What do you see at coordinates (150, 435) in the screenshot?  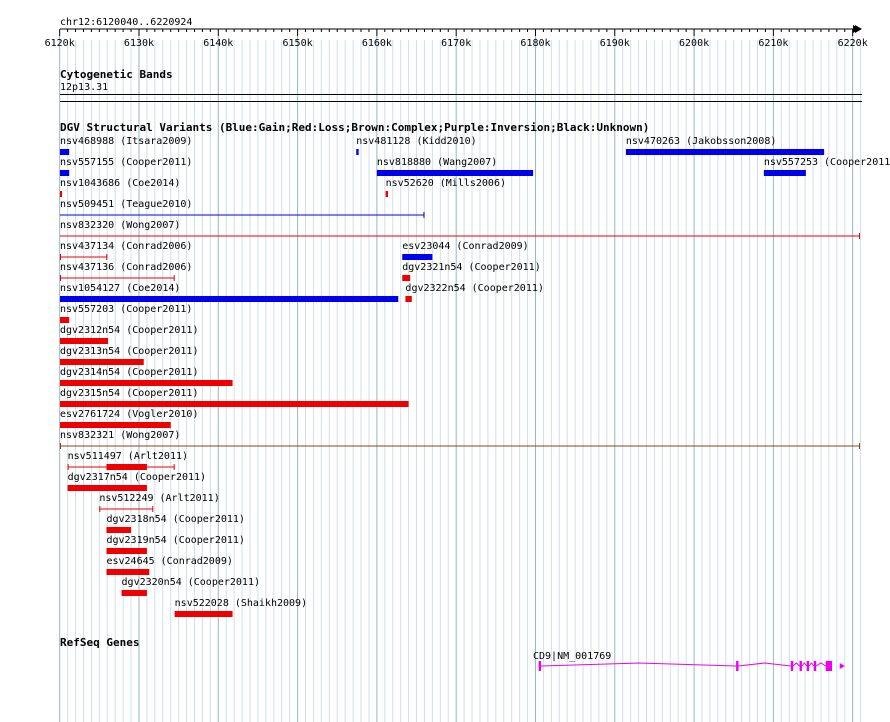 I see `dgv-feature-study: (Wong2007)` at bounding box center [150, 435].